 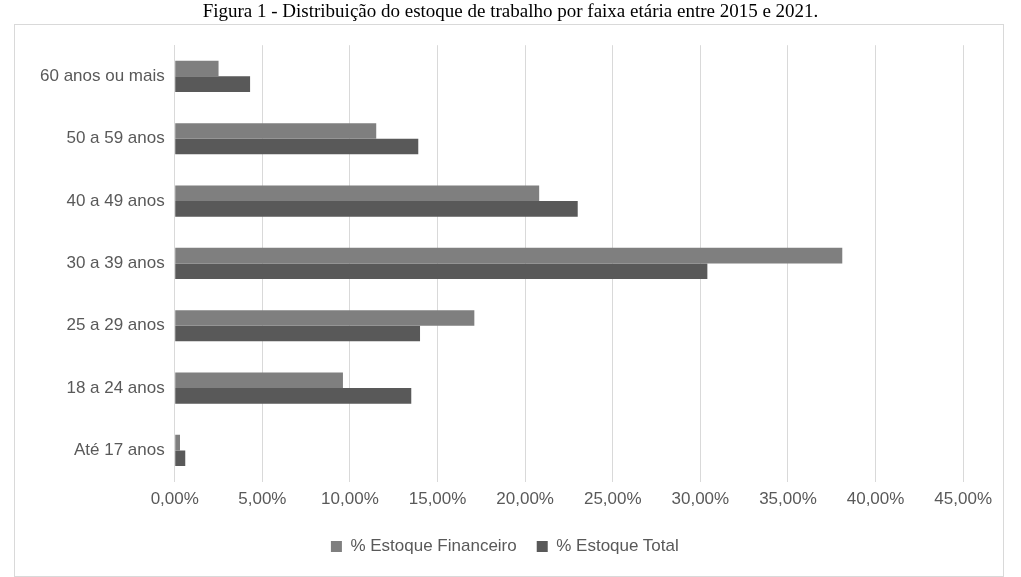 What do you see at coordinates (788, 499) in the screenshot?
I see `x-tick-label: 35,00%` at bounding box center [788, 499].